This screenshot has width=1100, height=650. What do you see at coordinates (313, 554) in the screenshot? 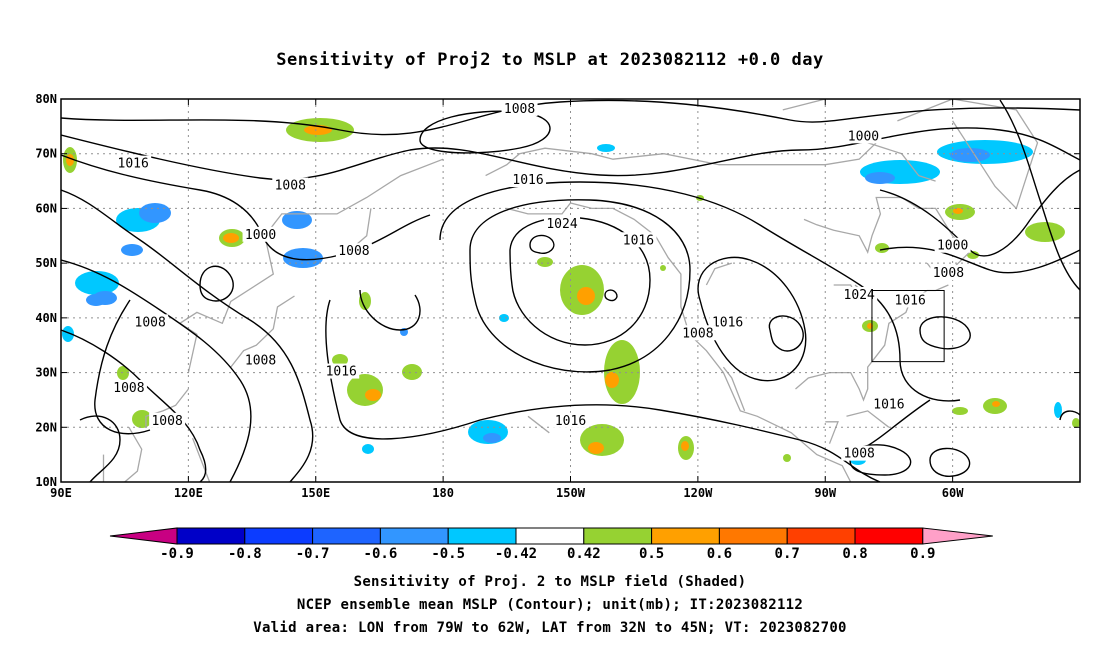
I see `colorbar-label: -0.7` at bounding box center [313, 554].